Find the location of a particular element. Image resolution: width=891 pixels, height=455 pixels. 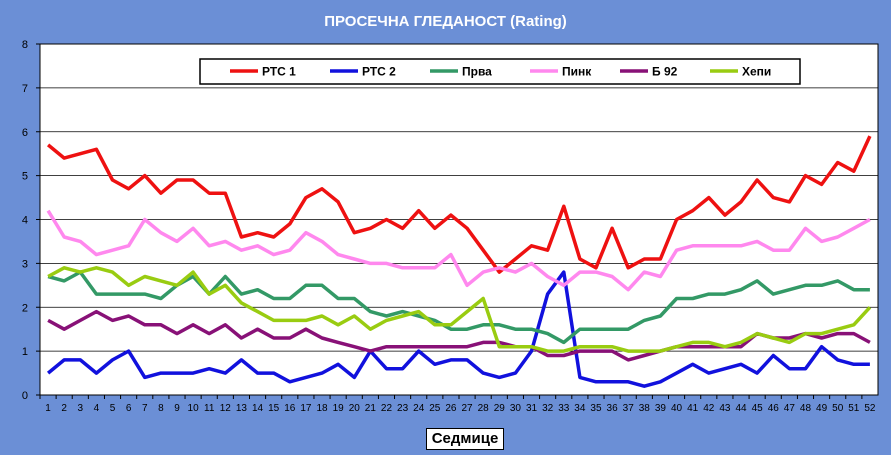

x-tick-label: 19 is located at coordinates (339, 408).